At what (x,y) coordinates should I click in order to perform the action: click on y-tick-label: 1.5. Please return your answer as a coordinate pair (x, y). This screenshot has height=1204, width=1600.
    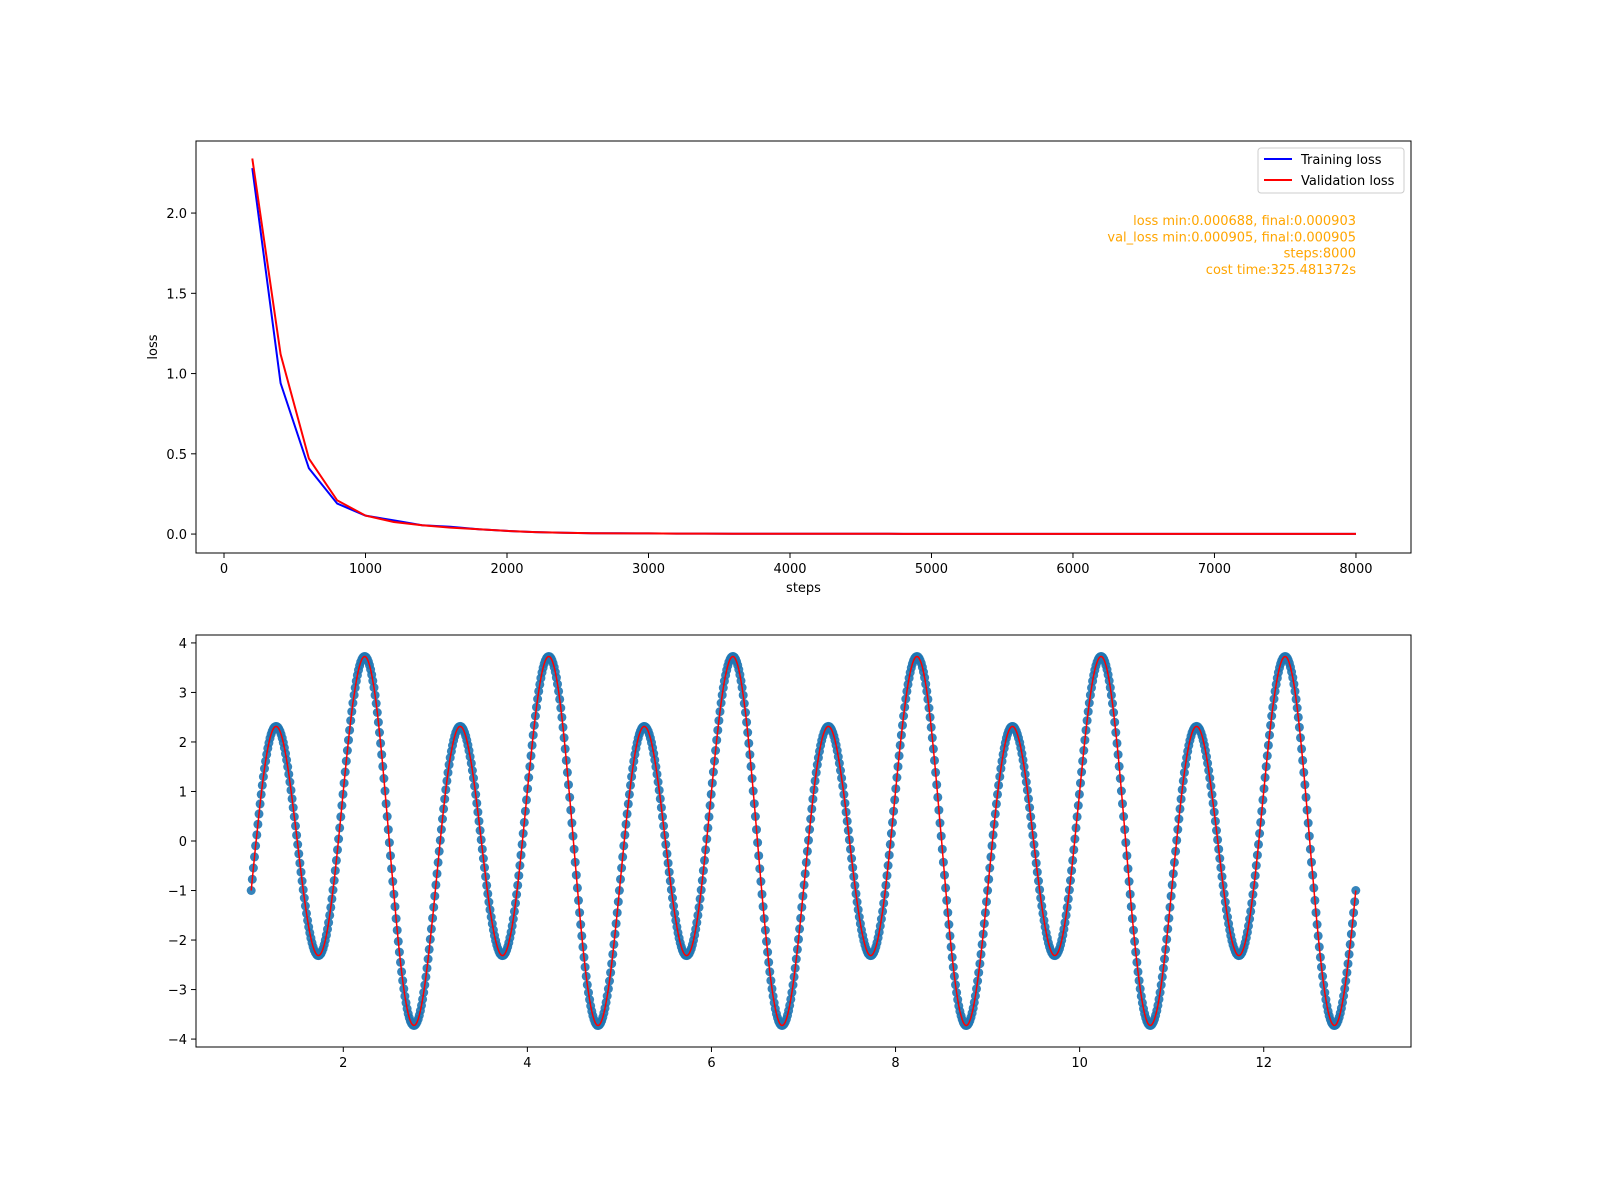
    Looking at the image, I should click on (176, 294).